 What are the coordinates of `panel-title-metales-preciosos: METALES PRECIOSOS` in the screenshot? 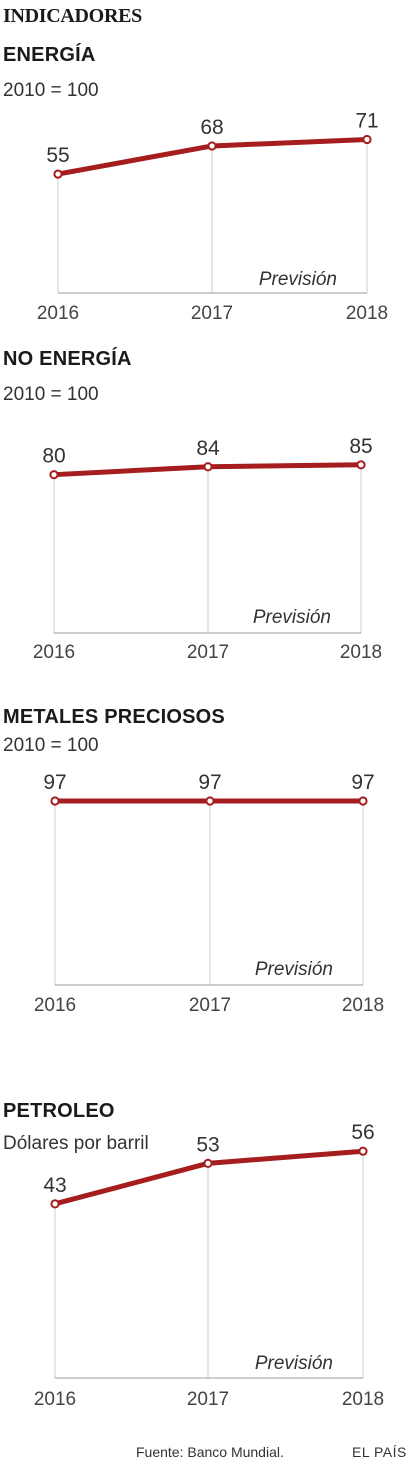 It's located at (114, 717).